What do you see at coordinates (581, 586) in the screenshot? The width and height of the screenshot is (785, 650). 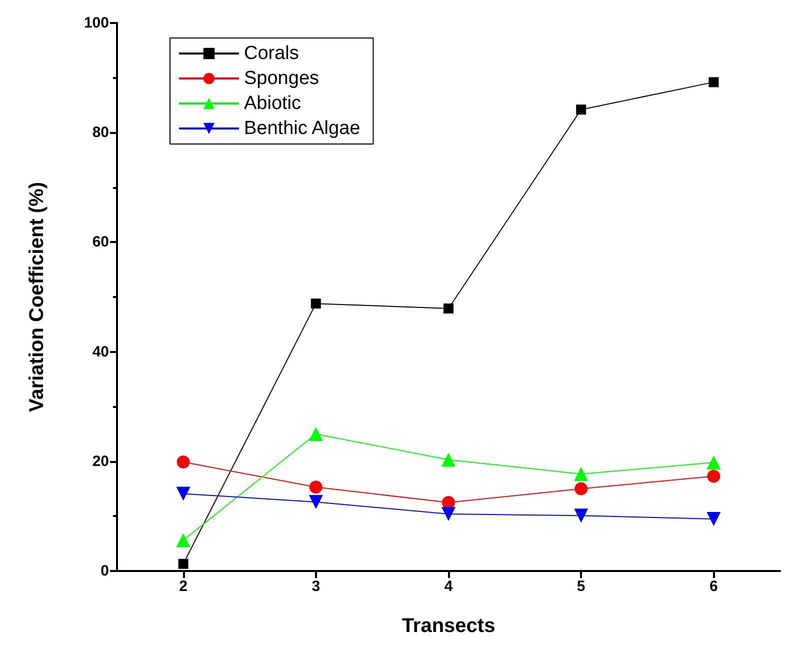 I see `x-tick-label: 5` at bounding box center [581, 586].